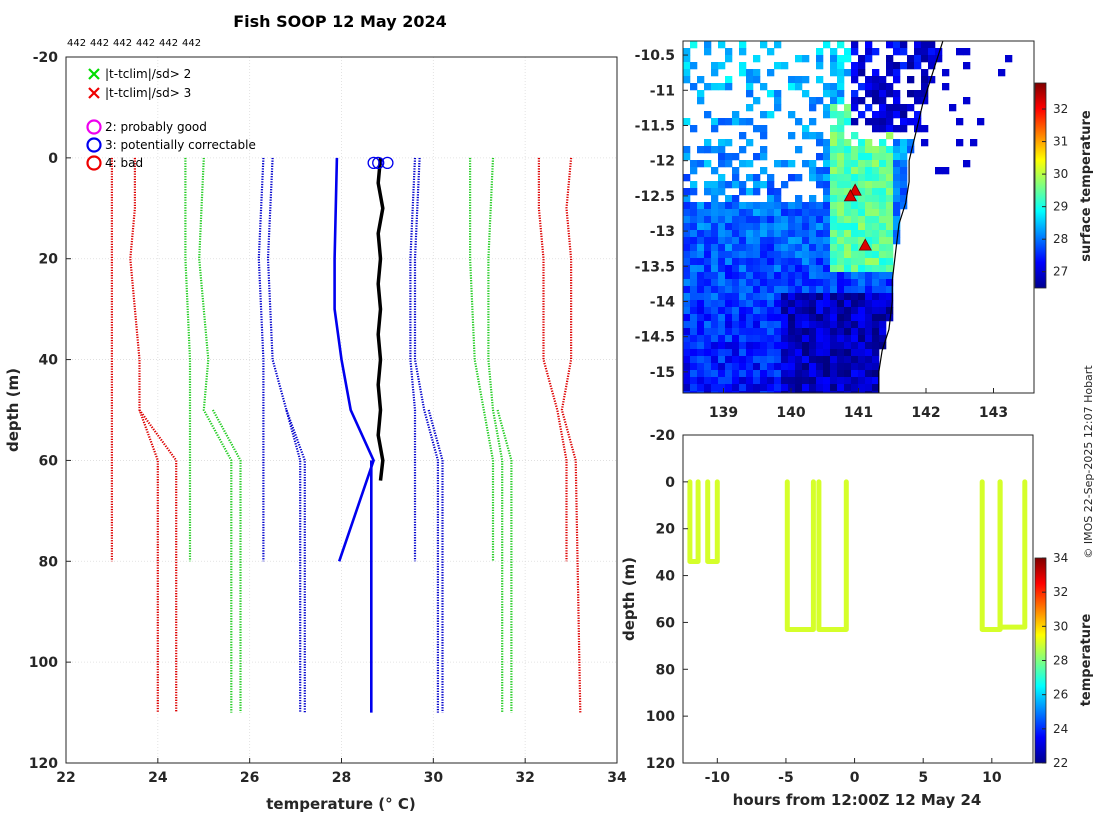 This screenshot has width=1100, height=820. I want to click on time-y-tick-label: 100, so click(660, 717).